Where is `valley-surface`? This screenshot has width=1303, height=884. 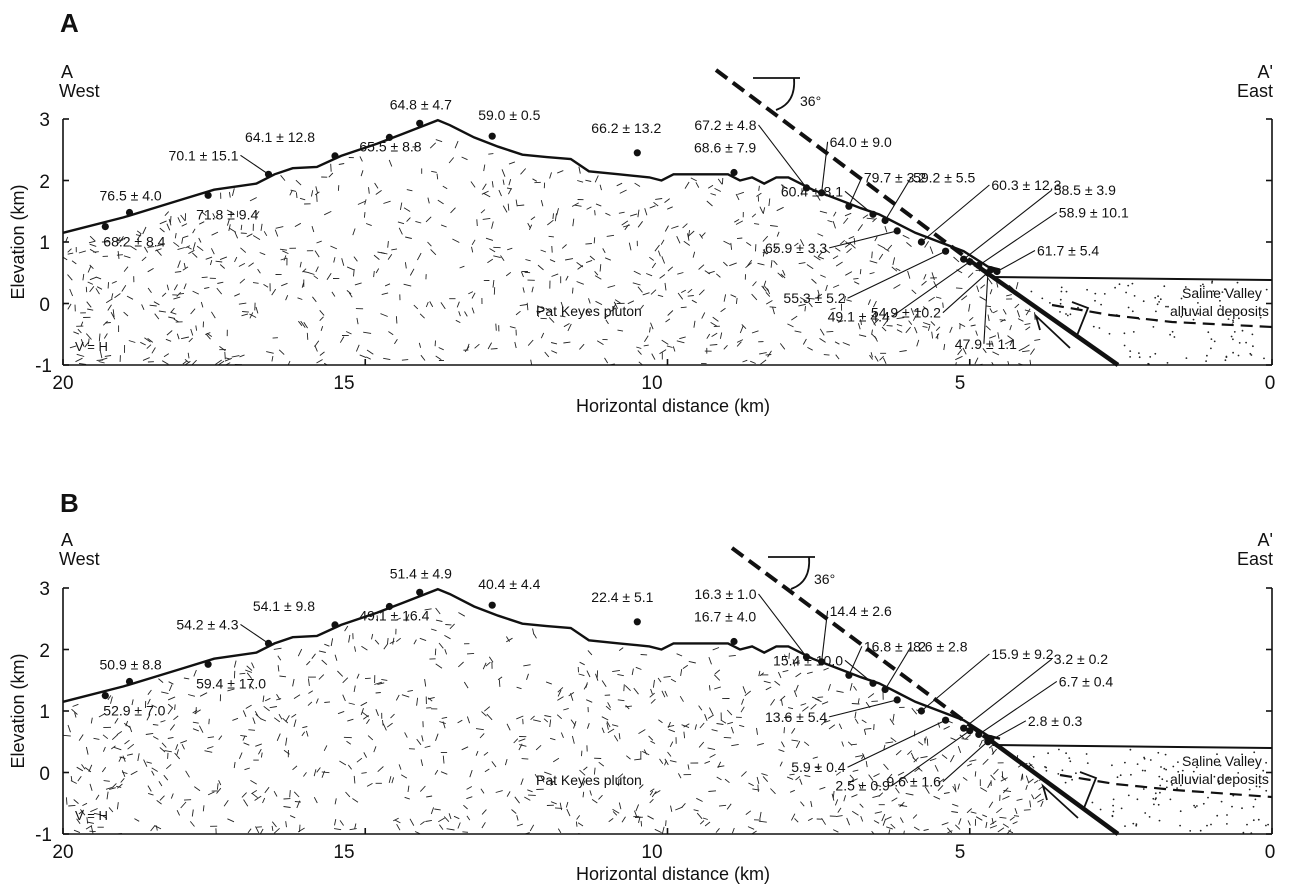 valley-surface is located at coordinates (1131, 278).